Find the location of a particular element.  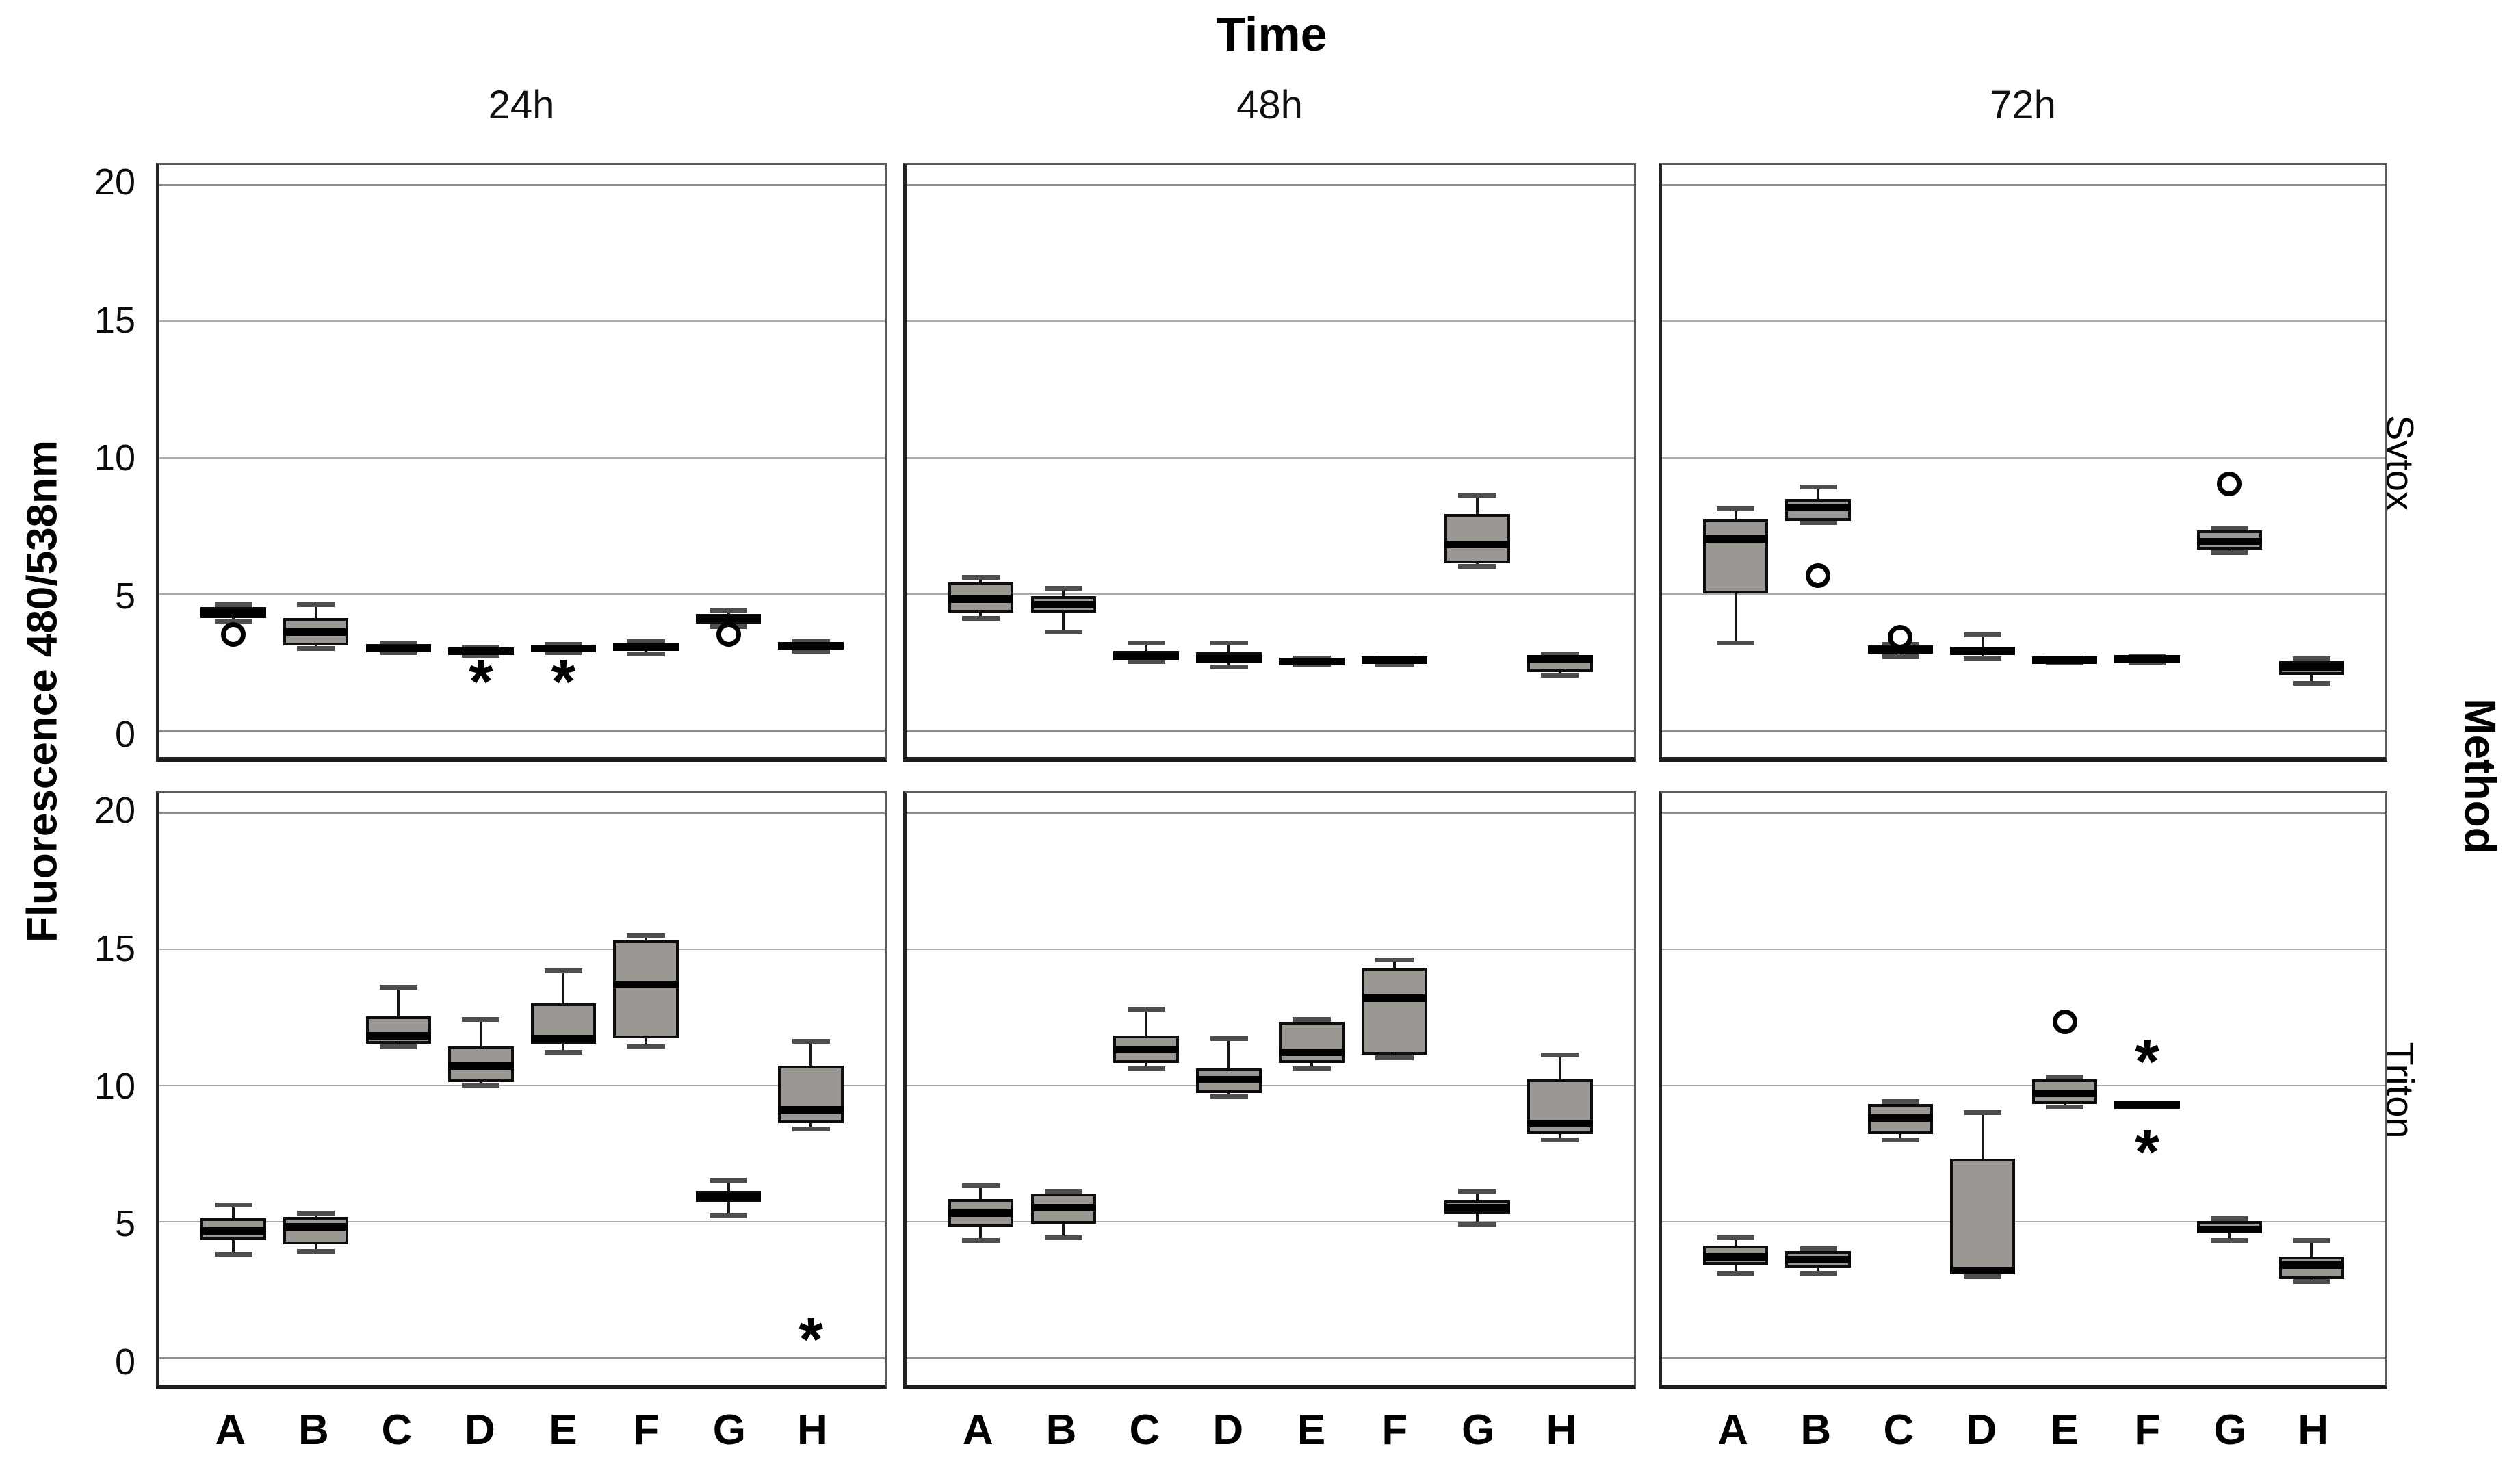

y-tick-label-10: 10 is located at coordinates (114, 1086).